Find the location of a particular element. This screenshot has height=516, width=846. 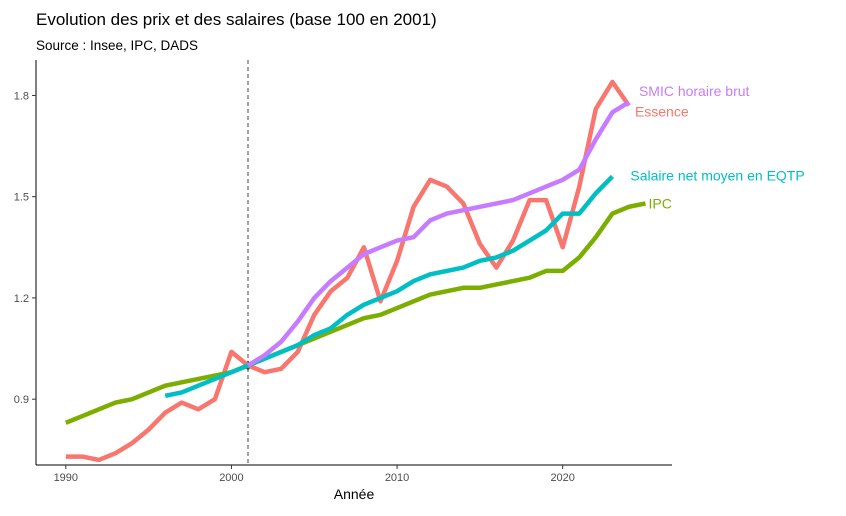

series-label-smic-horaire-brut: SMIC horaire brut is located at coordinates (694, 91).